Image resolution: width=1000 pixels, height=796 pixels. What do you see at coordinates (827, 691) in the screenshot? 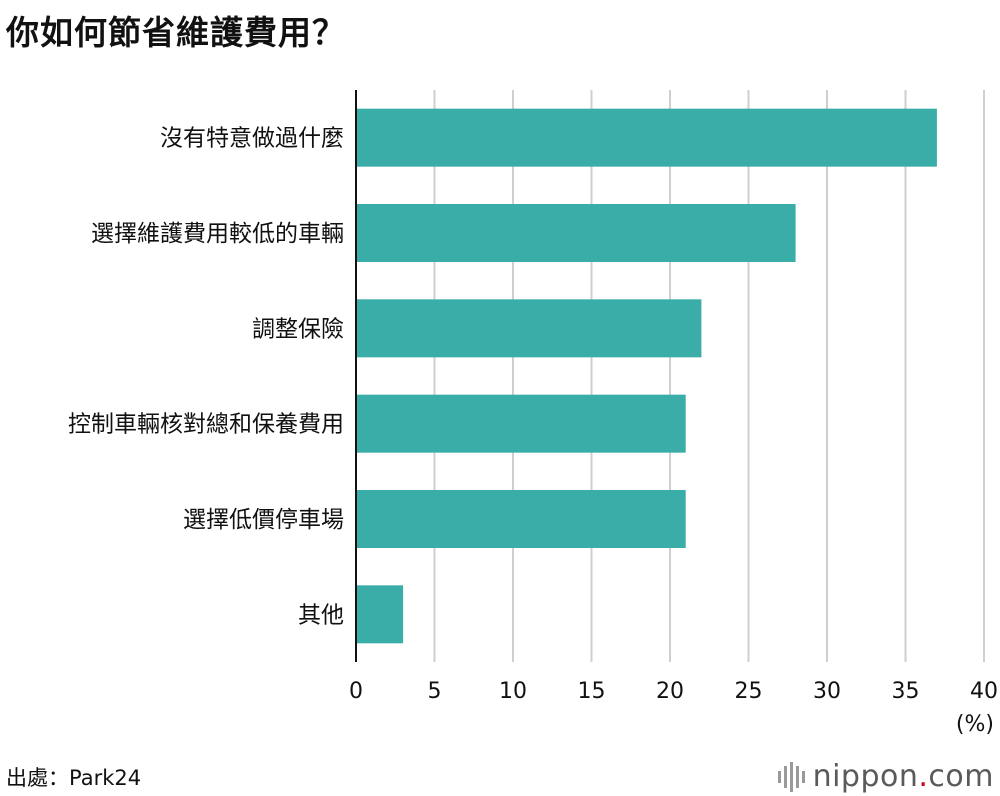
I see `x-tick-label: 30` at bounding box center [827, 691].